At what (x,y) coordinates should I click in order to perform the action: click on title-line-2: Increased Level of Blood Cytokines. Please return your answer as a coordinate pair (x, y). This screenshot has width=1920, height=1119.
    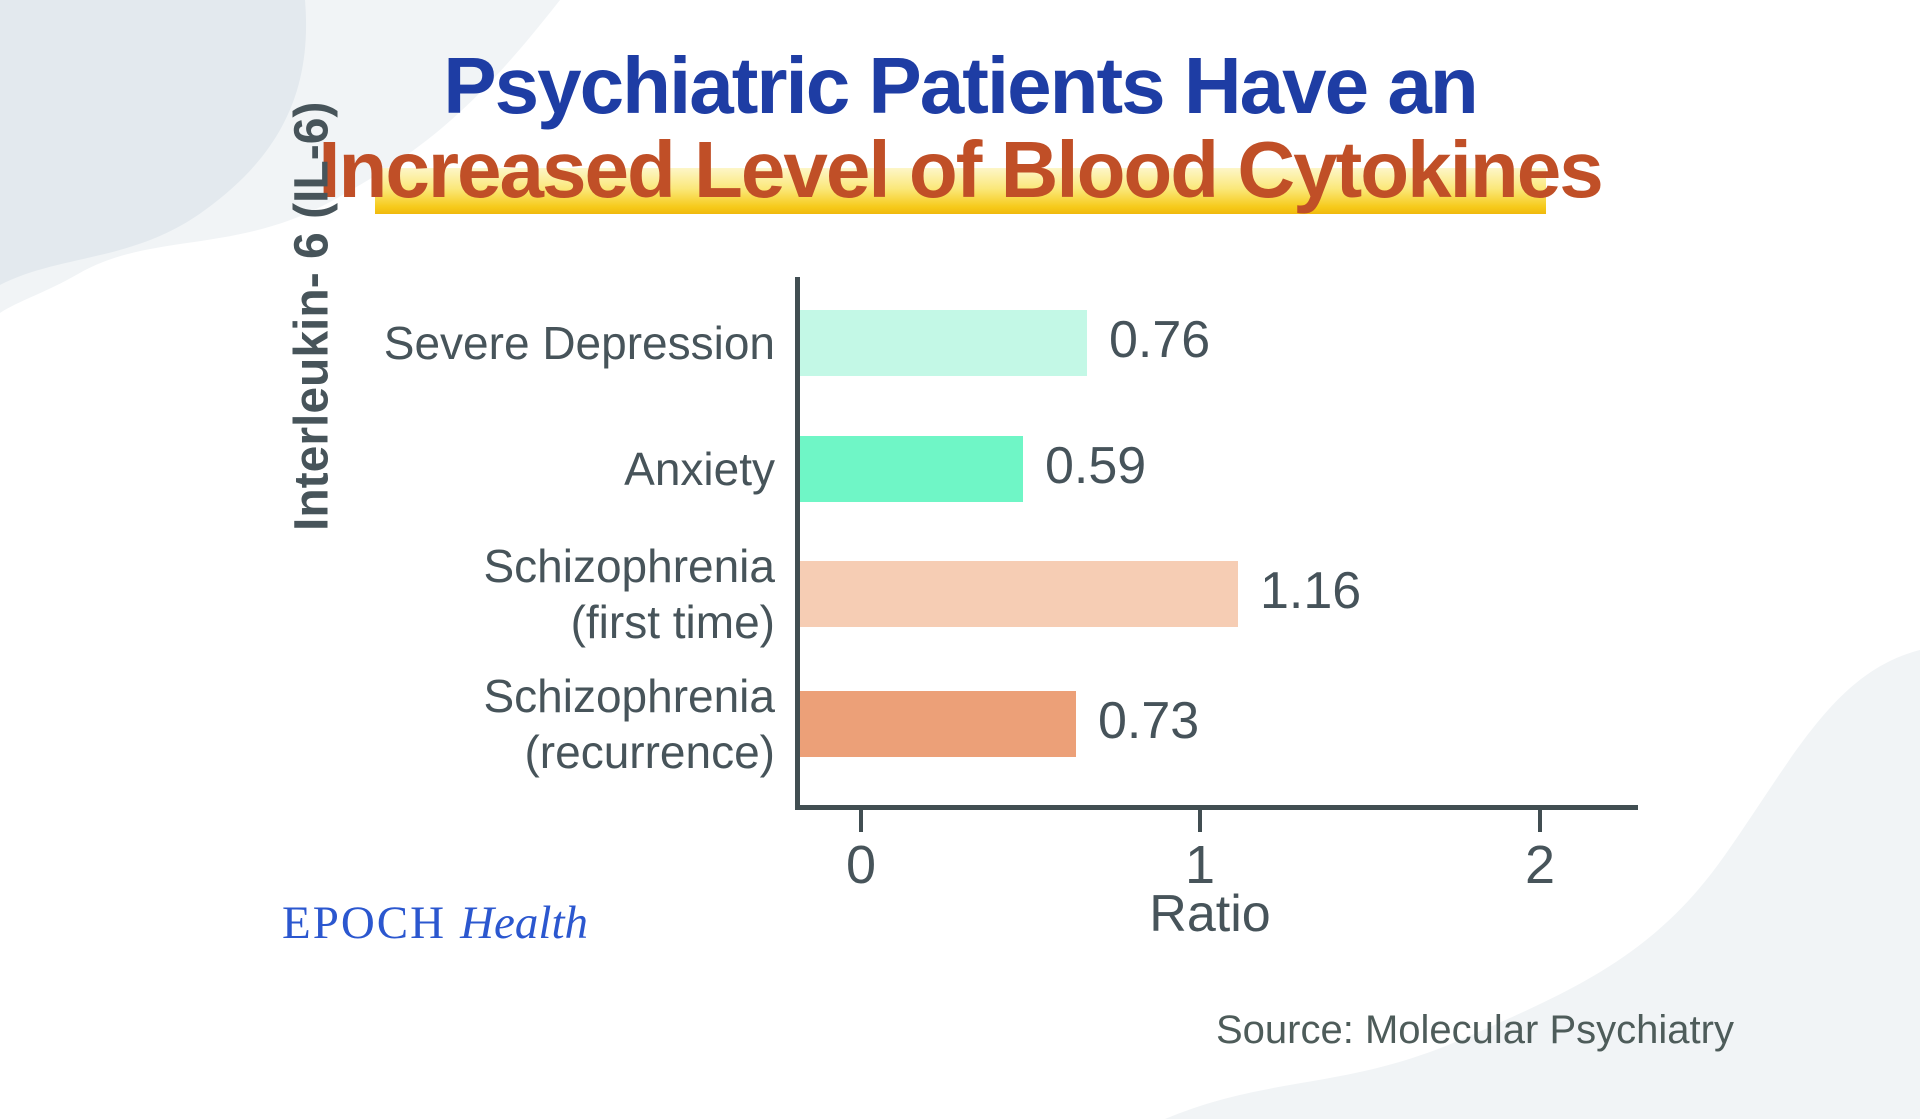
    Looking at the image, I should click on (960, 169).